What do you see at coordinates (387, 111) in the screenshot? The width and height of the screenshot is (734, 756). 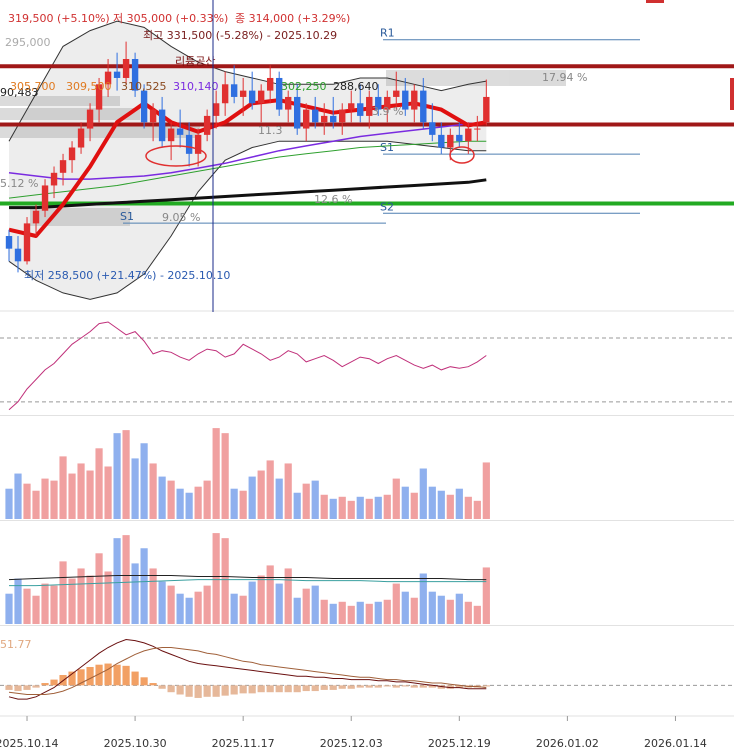 I see `annotation: 3.9 %` at bounding box center [387, 111].